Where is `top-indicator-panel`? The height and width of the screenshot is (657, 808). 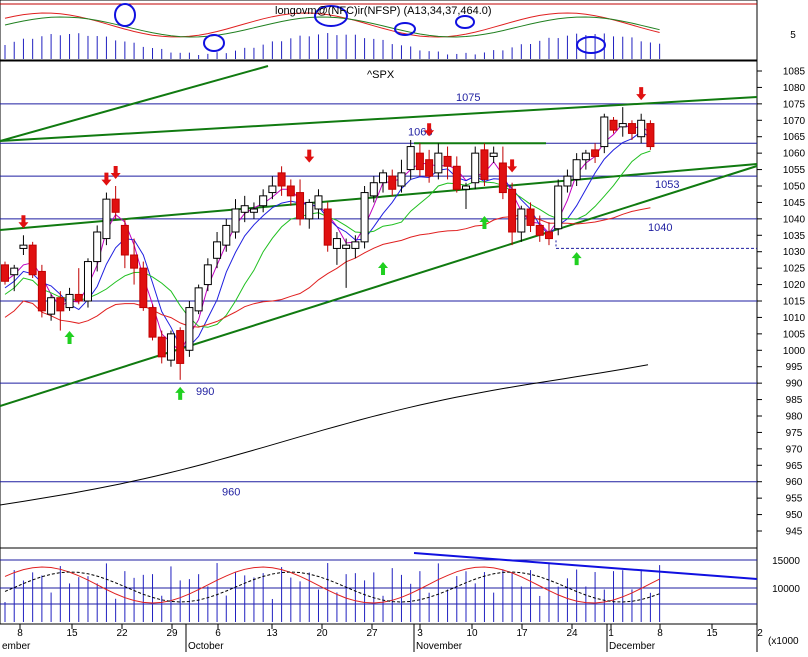
top-indicator-panel is located at coordinates (378, 31).